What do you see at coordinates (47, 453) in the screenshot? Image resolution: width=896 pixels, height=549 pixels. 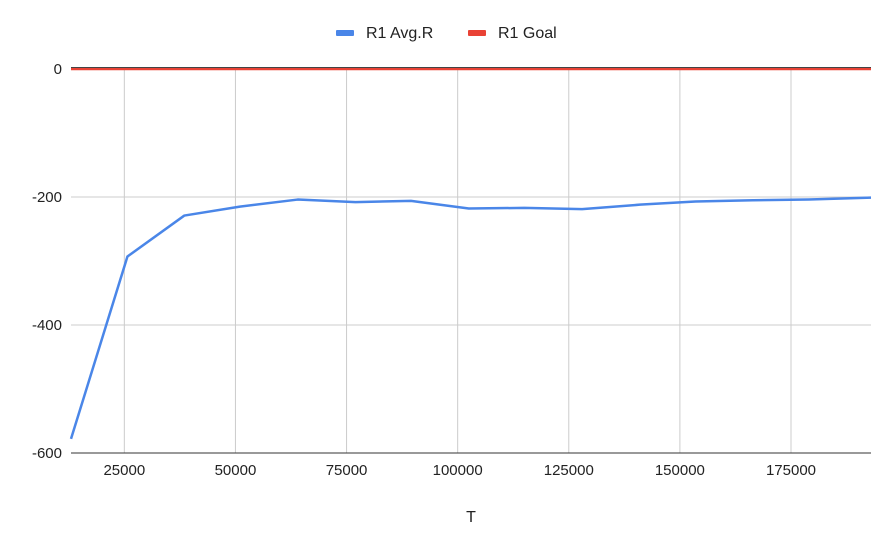 I see `y-tick-label: -600` at bounding box center [47, 453].